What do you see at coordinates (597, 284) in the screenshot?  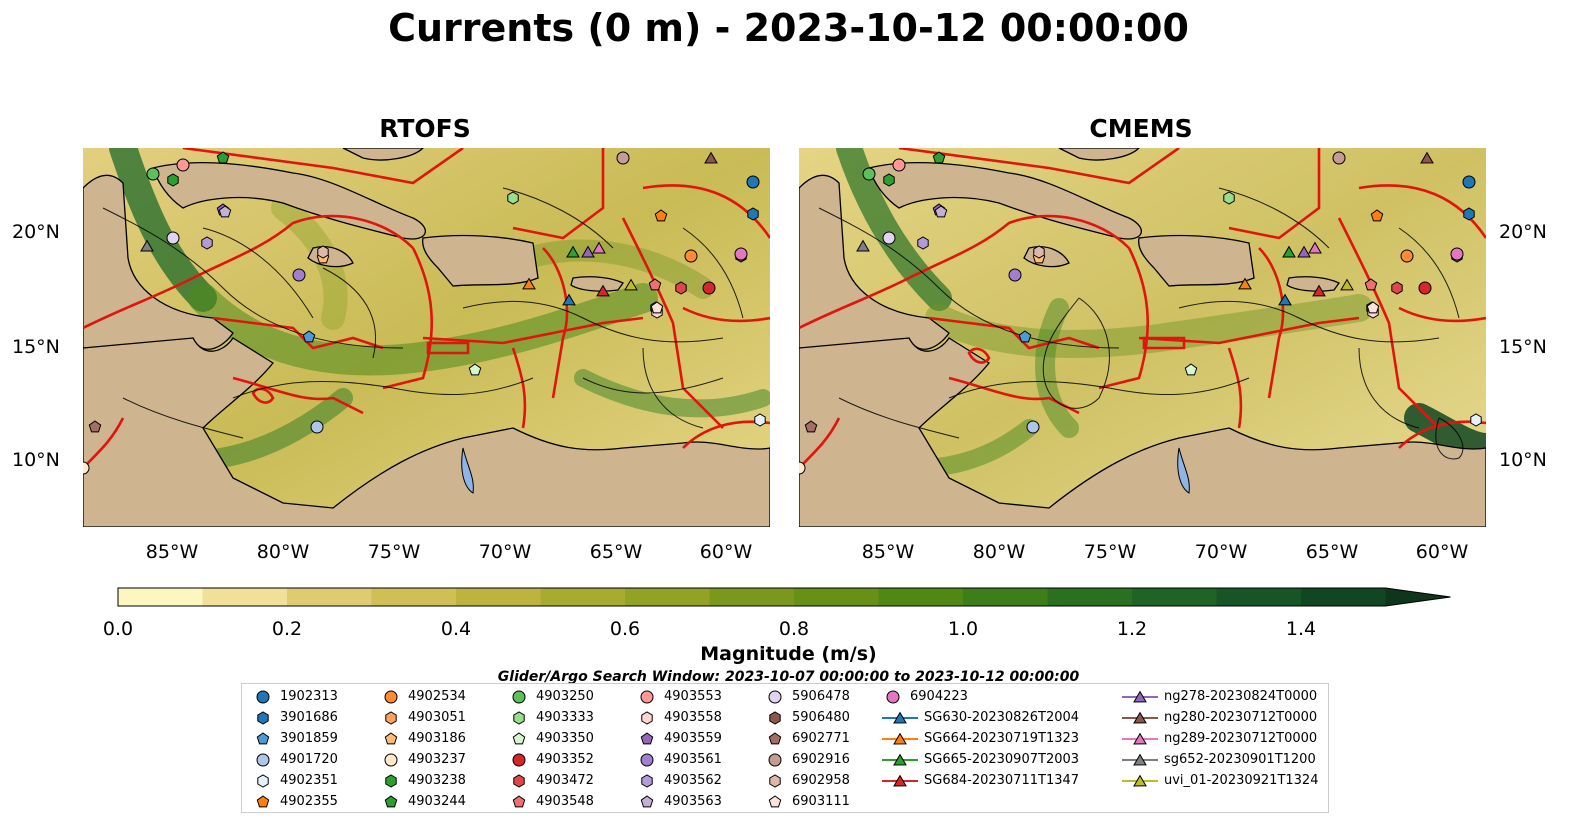 I see `puerto-rico` at bounding box center [597, 284].